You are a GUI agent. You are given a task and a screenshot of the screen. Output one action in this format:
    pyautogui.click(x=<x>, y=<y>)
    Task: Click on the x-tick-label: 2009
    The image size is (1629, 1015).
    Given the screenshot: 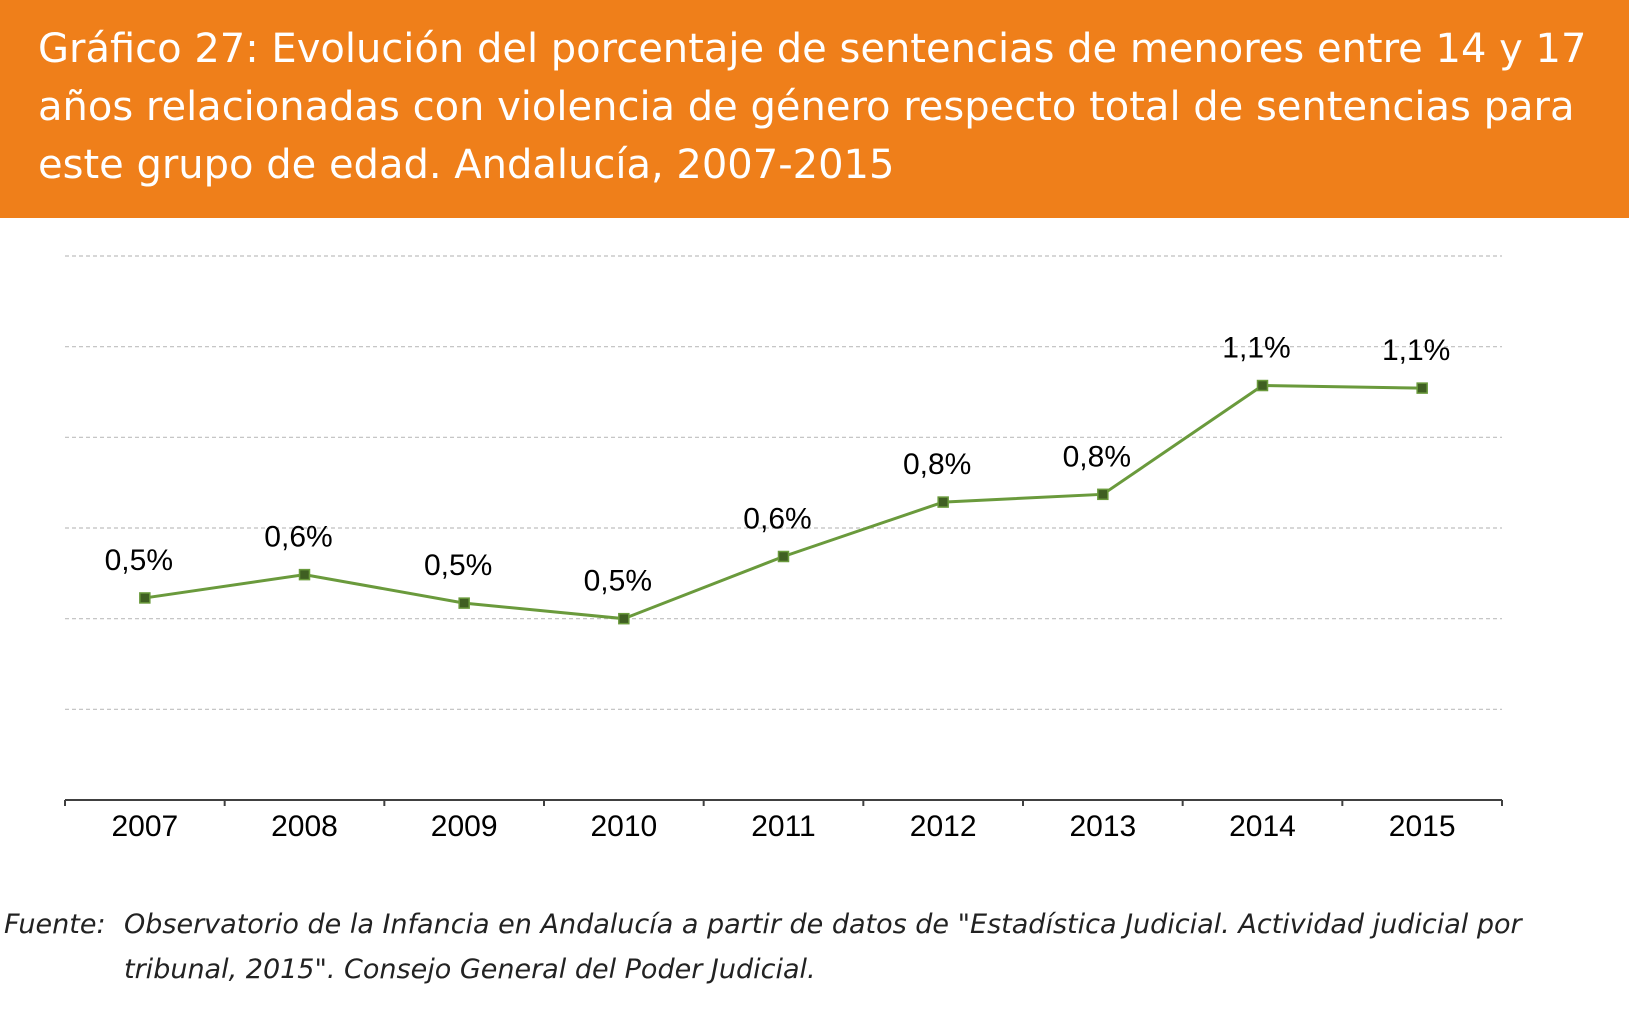 What is the action you would take?
    pyautogui.click(x=464, y=826)
    